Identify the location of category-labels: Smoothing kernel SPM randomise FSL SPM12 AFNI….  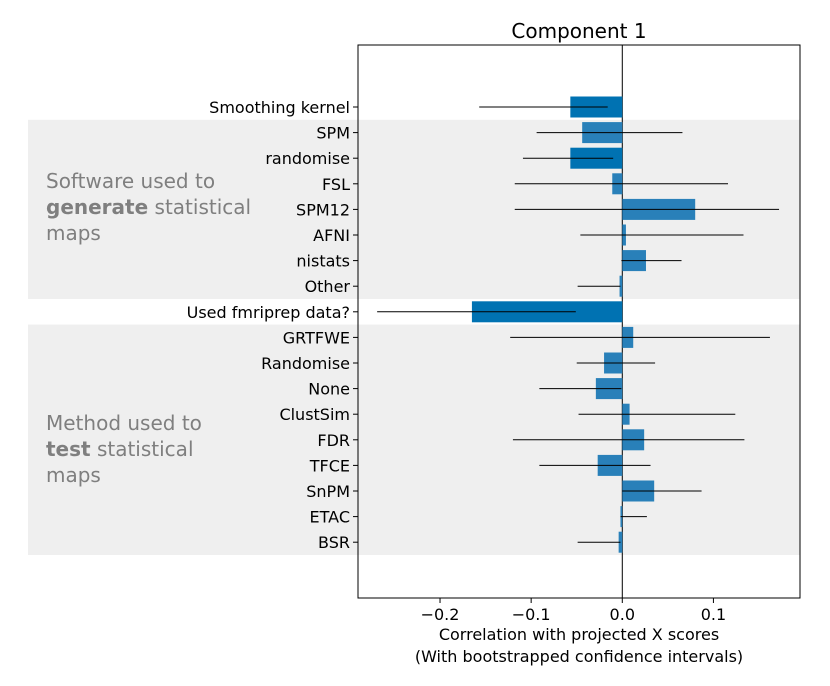
(272, 325).